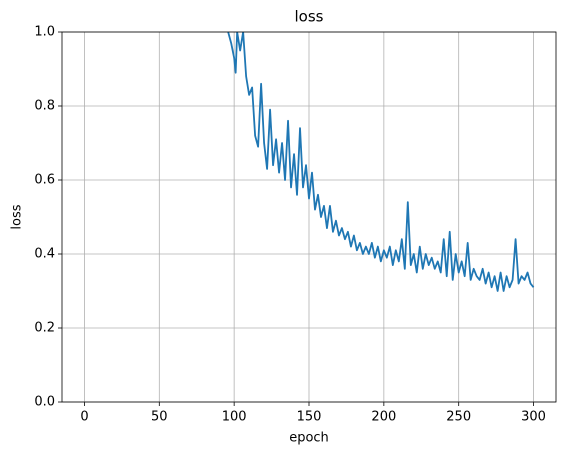 The height and width of the screenshot is (455, 567). Describe the element at coordinates (44, 32) in the screenshot. I see `y-tick-label: 1.0` at that location.